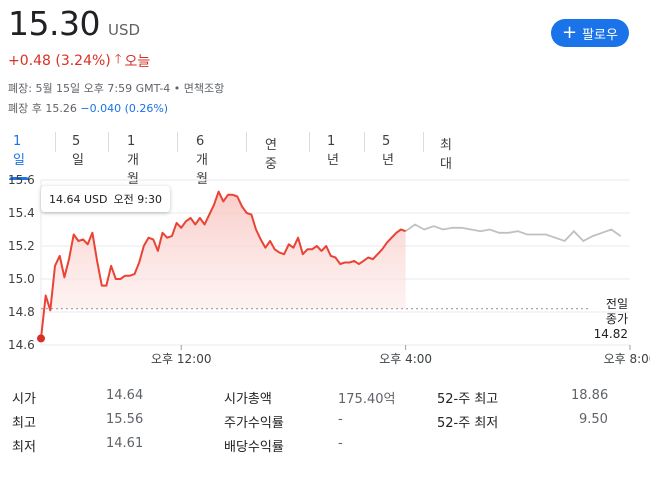  What do you see at coordinates (627, 359) in the screenshot?
I see `x-tick-label: 오후 8:00` at bounding box center [627, 359].